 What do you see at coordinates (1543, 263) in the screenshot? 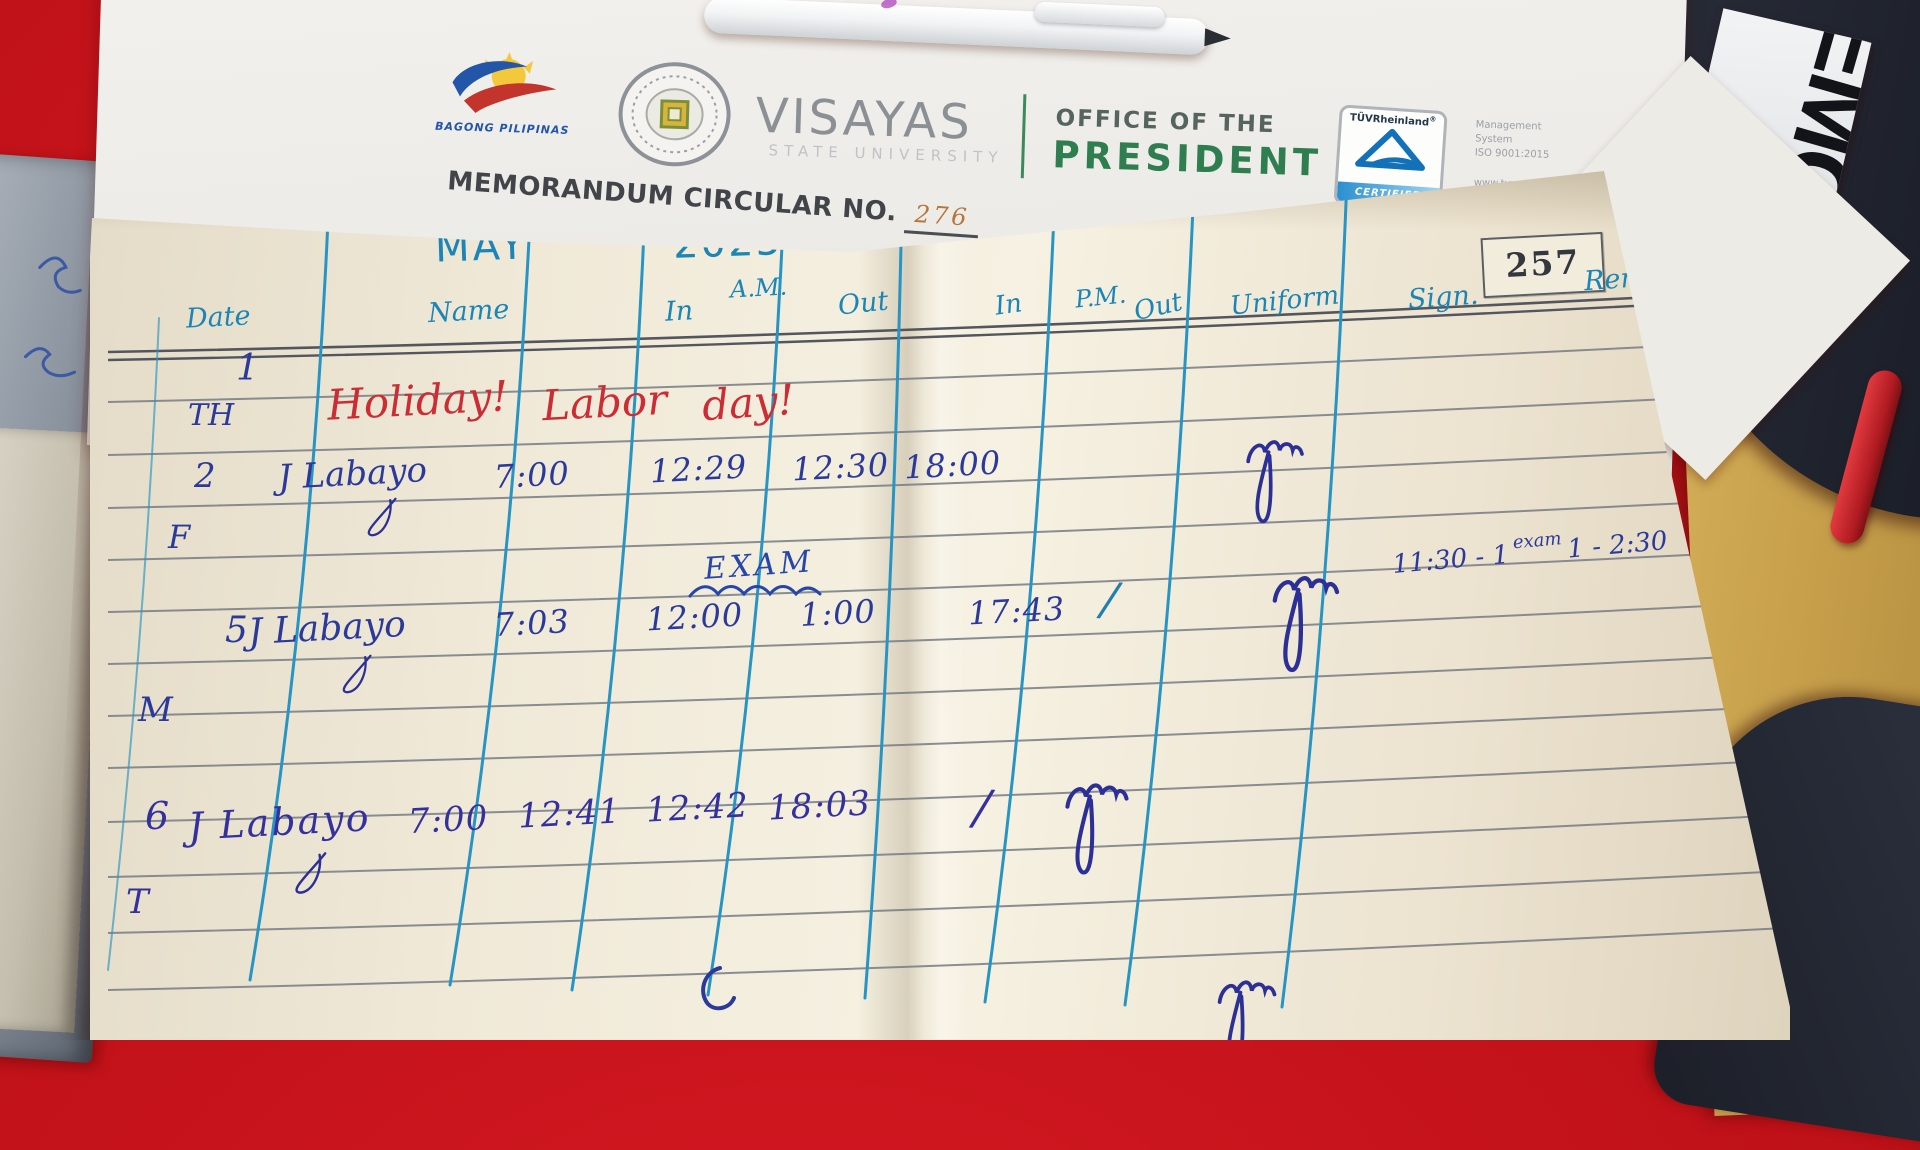
I see `page-number: 257` at bounding box center [1543, 263].